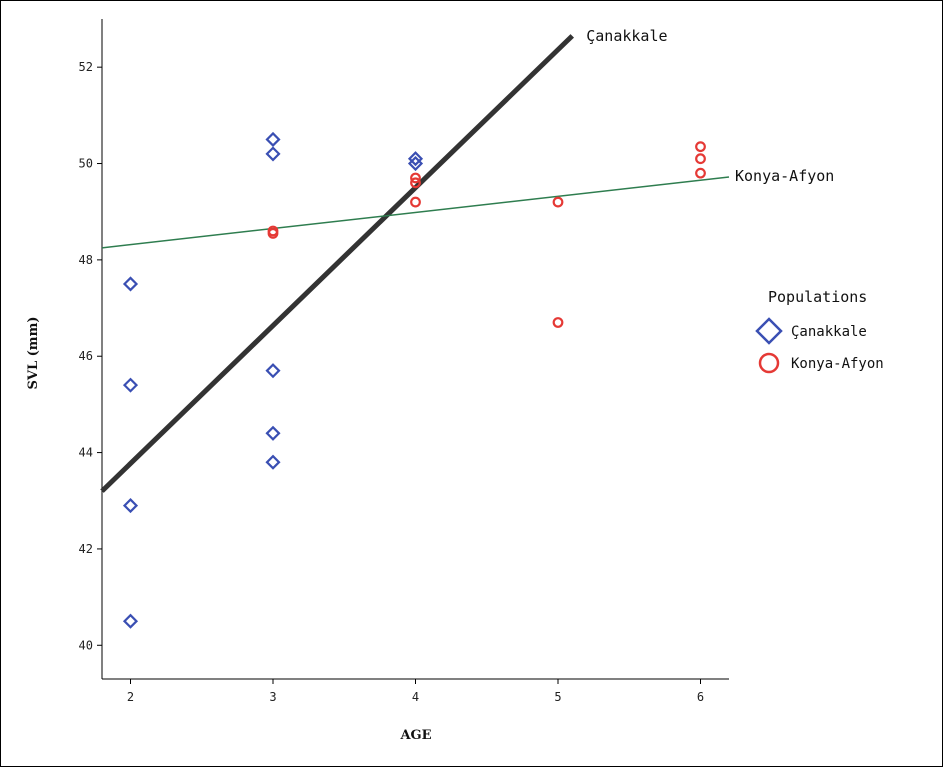 Image resolution: width=943 pixels, height=768 pixels. Describe the element at coordinates (817, 297) in the screenshot. I see `legend-title: Populations` at that location.